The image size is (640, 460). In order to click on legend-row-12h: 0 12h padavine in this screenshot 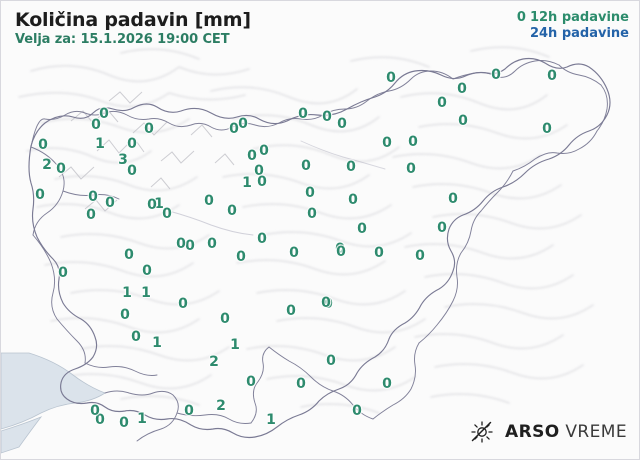, I will do `click(573, 18)`.